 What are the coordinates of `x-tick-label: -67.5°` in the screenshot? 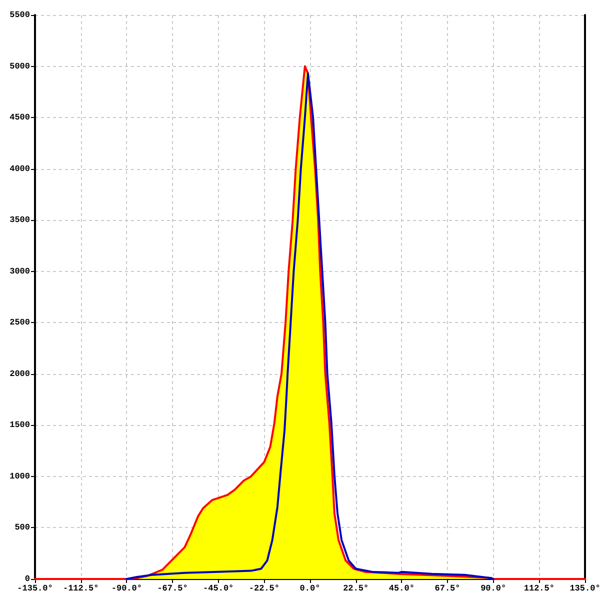 It's located at (172, 589).